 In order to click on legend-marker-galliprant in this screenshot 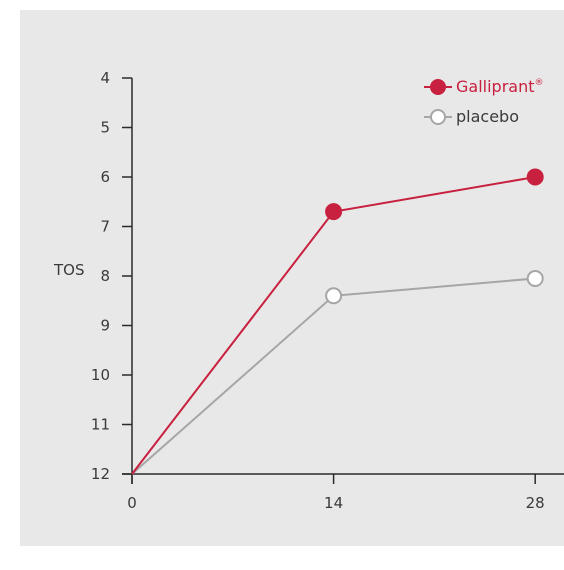, I will do `click(438, 87)`.